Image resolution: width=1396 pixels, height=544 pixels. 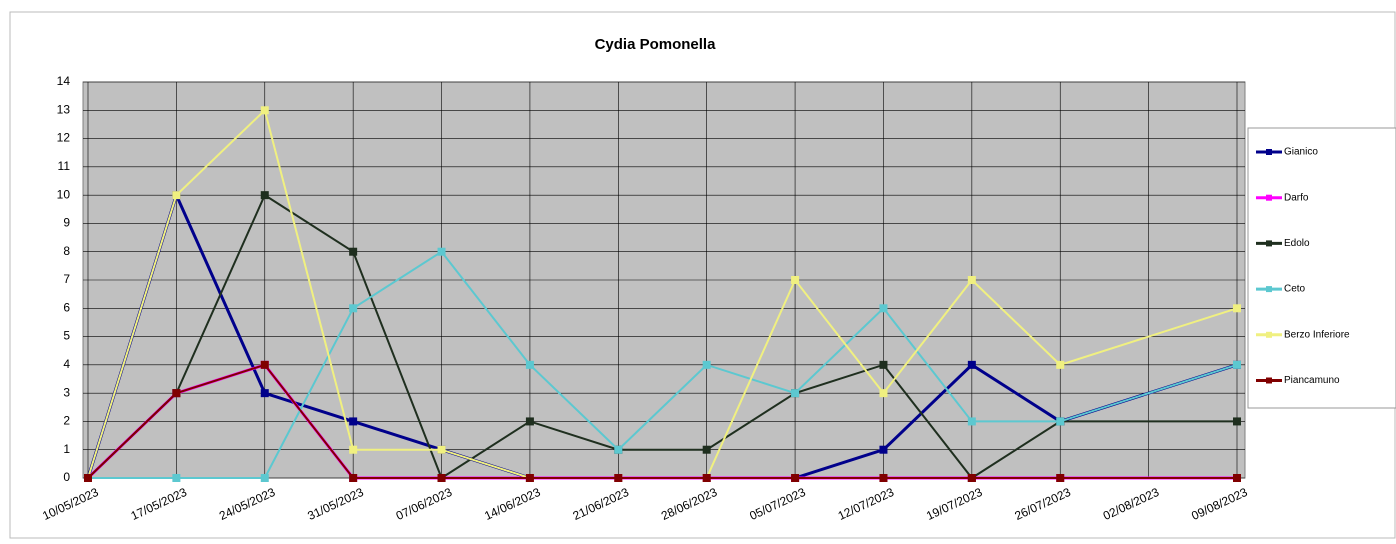 I want to click on y-tick-label: 2, so click(x=66, y=421).